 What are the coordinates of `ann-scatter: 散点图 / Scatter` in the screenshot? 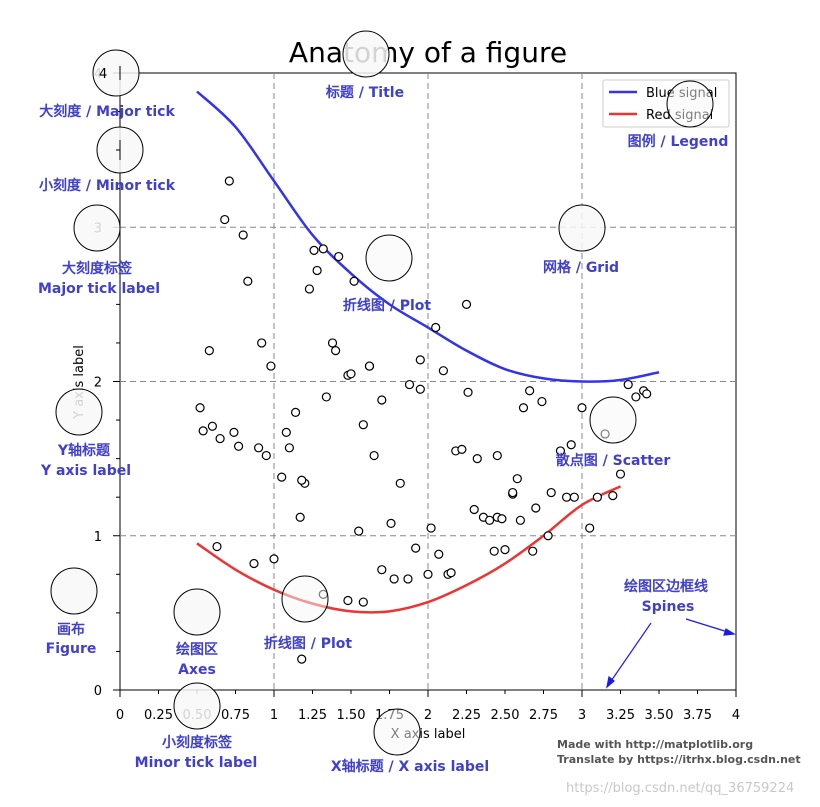 It's located at (613, 460).